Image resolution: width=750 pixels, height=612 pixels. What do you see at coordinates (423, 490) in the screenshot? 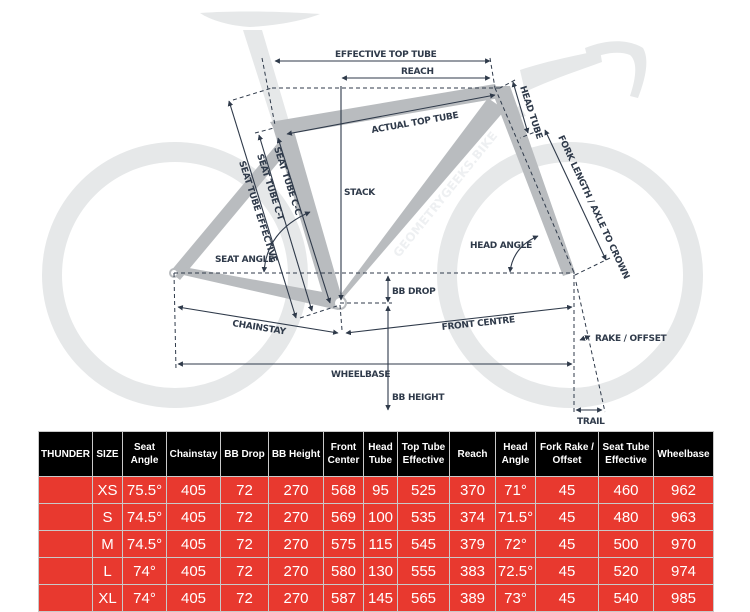
I see `table-cell: 525` at bounding box center [423, 490].